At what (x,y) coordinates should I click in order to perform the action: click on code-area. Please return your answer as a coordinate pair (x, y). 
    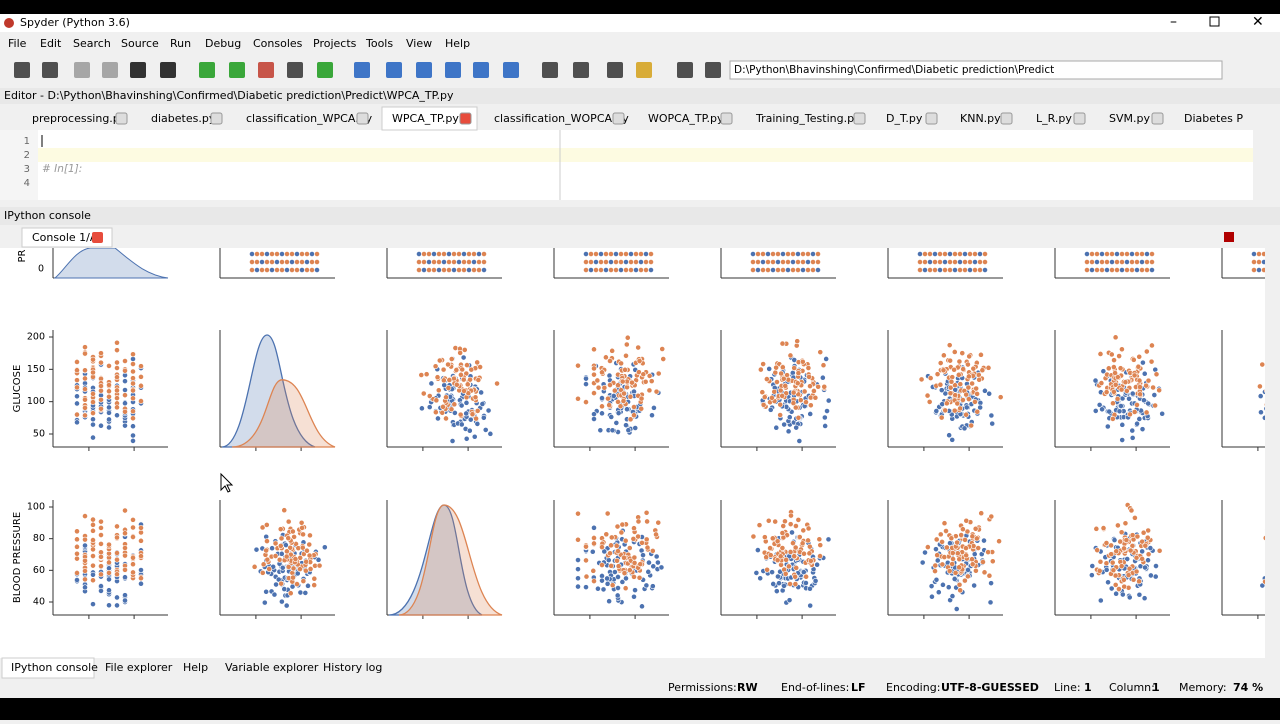
    Looking at the image, I should click on (626, 165).